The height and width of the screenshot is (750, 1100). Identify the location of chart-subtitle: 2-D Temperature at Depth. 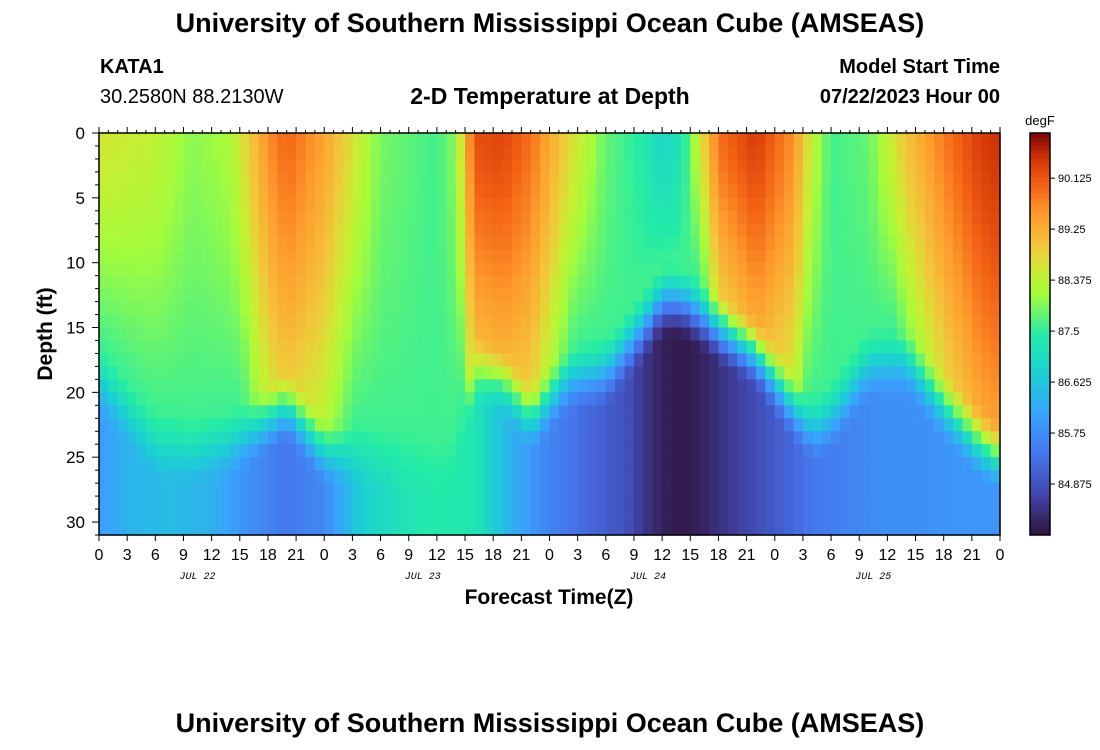
(550, 96).